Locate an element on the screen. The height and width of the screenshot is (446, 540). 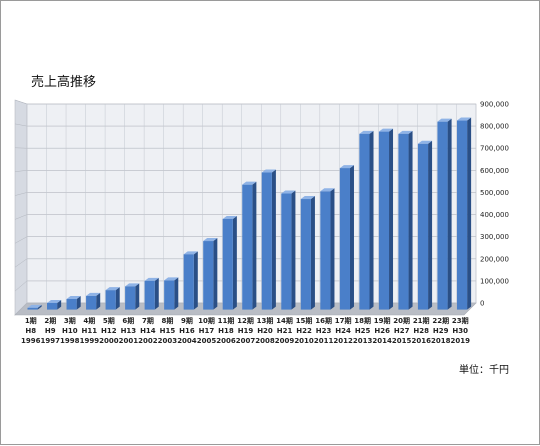
x-tick-label: H30 is located at coordinates (460, 331).